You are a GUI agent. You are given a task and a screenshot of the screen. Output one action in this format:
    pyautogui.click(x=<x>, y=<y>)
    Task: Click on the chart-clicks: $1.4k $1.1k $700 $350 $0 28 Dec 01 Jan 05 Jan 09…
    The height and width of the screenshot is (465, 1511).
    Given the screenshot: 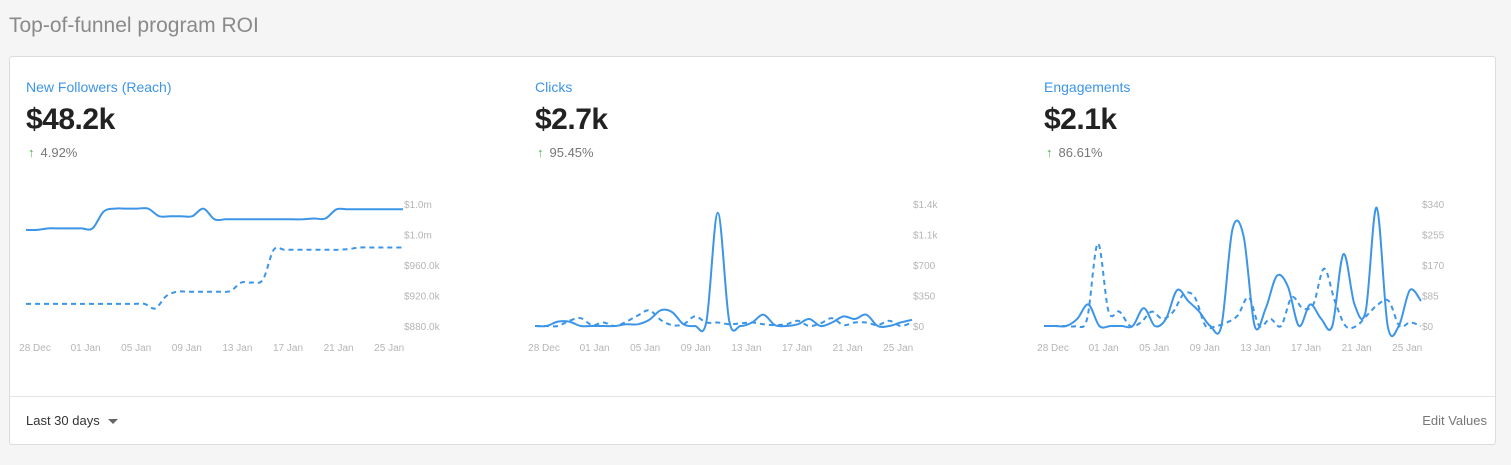 What is the action you would take?
    pyautogui.click(x=733, y=277)
    